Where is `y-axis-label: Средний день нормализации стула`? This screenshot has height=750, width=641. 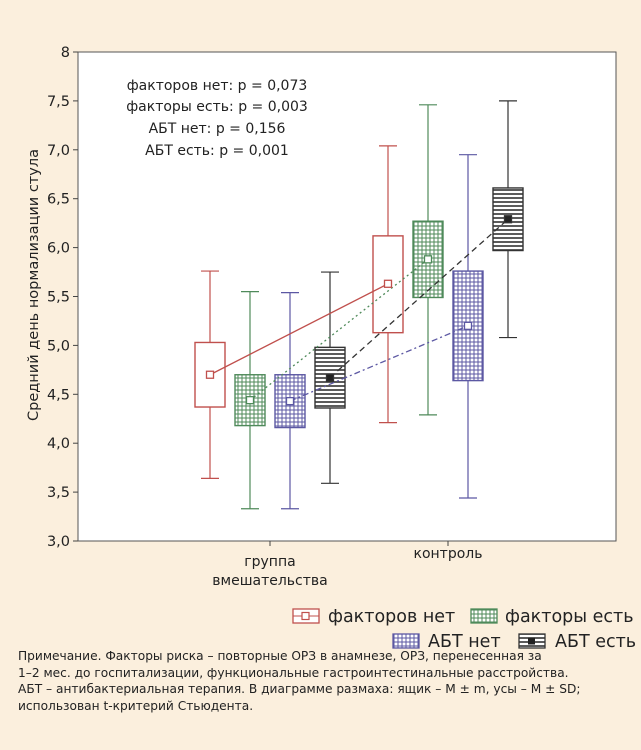 y-axis-label: Средний день нормализации стула is located at coordinates (34, 285).